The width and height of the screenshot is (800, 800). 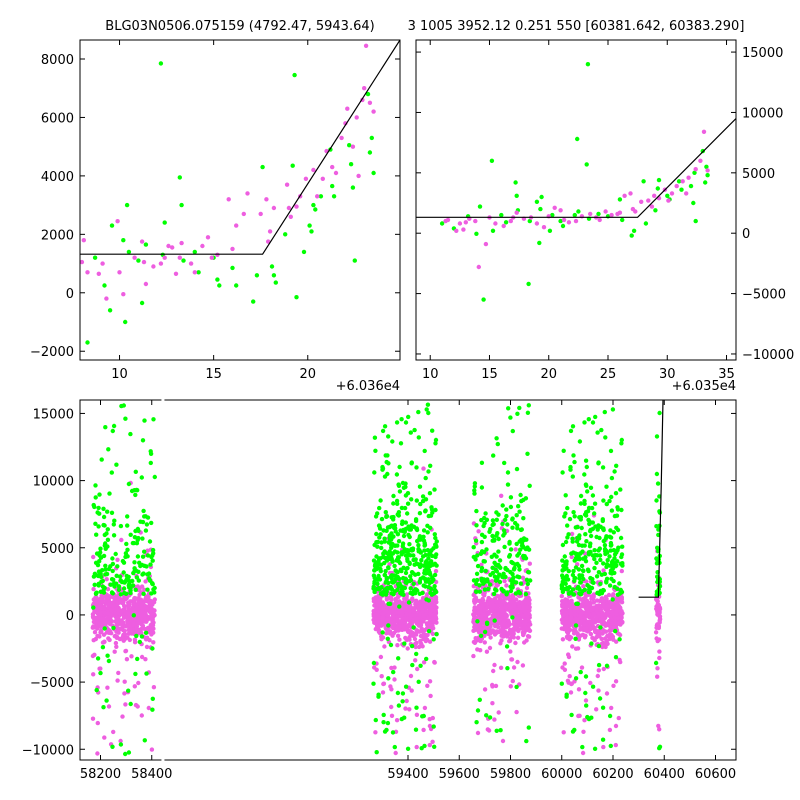 I want to click on top-right-x-tick-label: 10, so click(x=430, y=374).